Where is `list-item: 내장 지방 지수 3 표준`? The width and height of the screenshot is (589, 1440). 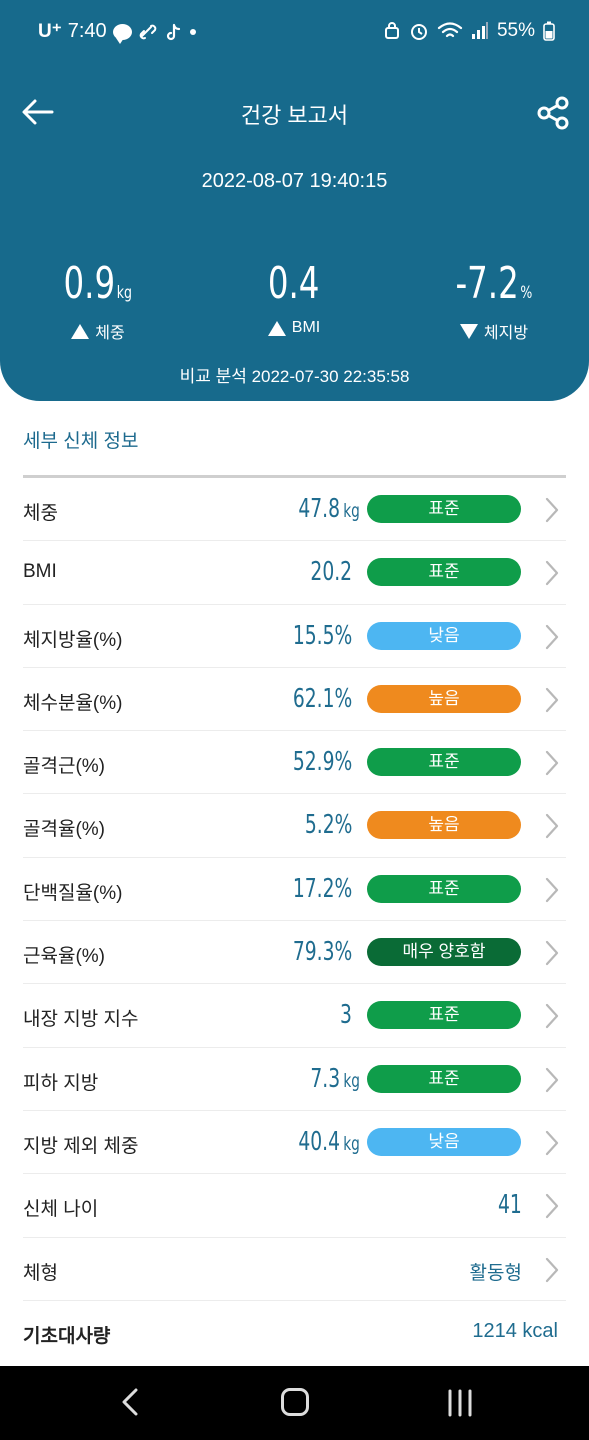 list-item: 내장 지방 지수 3 표준 is located at coordinates (294, 1016).